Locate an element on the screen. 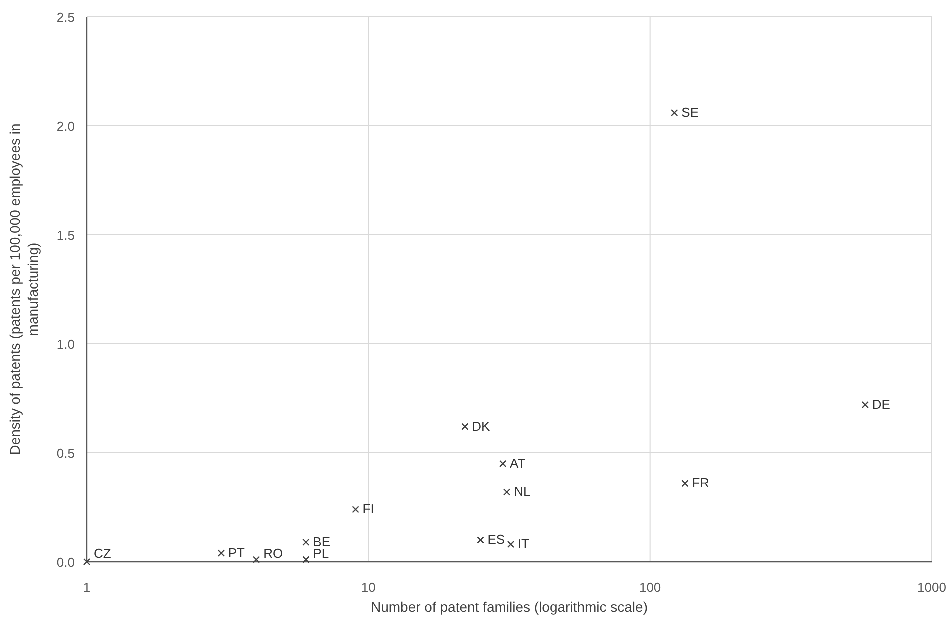 The height and width of the screenshot is (618, 949). y-tick-label: 2.0 is located at coordinates (65, 126).